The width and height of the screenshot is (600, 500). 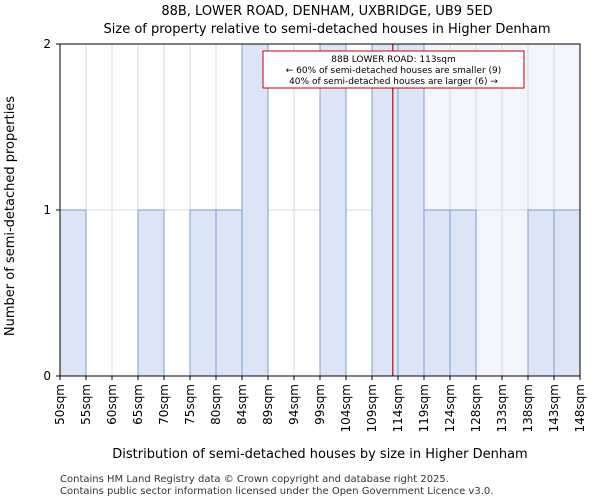 What do you see at coordinates (372, 408) in the screenshot?
I see `x-tick-label: 109sqm` at bounding box center [372, 408].